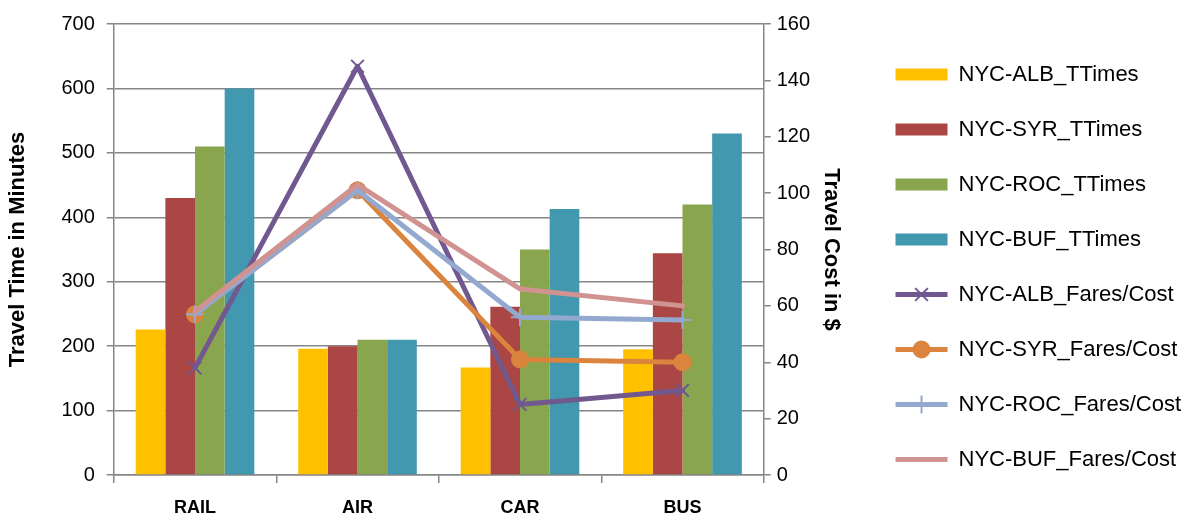 The height and width of the screenshot is (521, 1195). What do you see at coordinates (793, 191) in the screenshot?
I see `y2-tick-label: 100` at bounding box center [793, 191].